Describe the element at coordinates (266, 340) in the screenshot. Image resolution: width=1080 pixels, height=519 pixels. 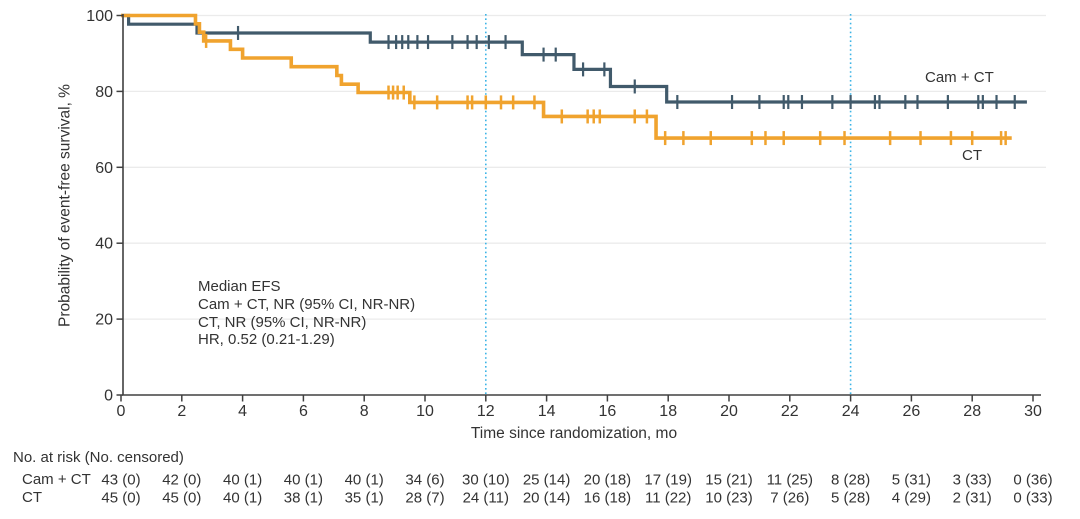
I see `annotation-line-hr: HR, 0.52 (0.21-1.29)` at that location.